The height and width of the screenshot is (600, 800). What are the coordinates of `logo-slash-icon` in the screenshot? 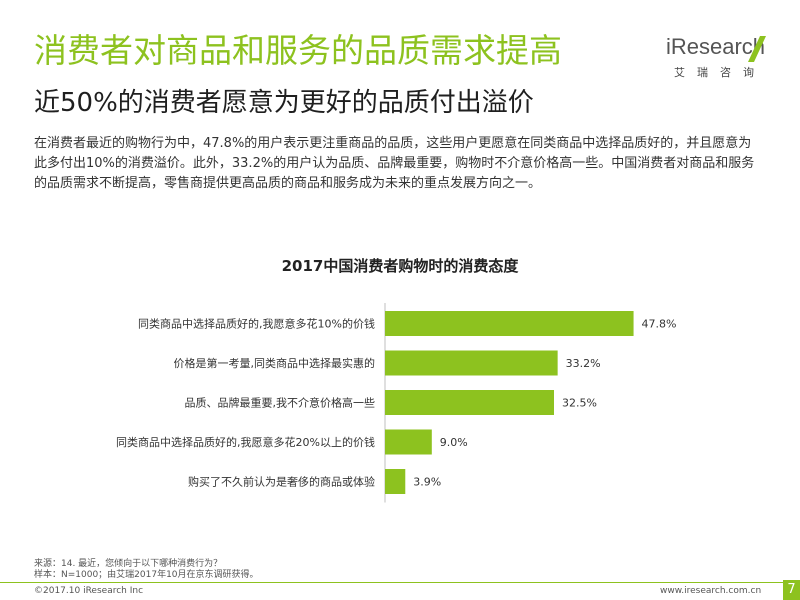 It's located at (757, 49).